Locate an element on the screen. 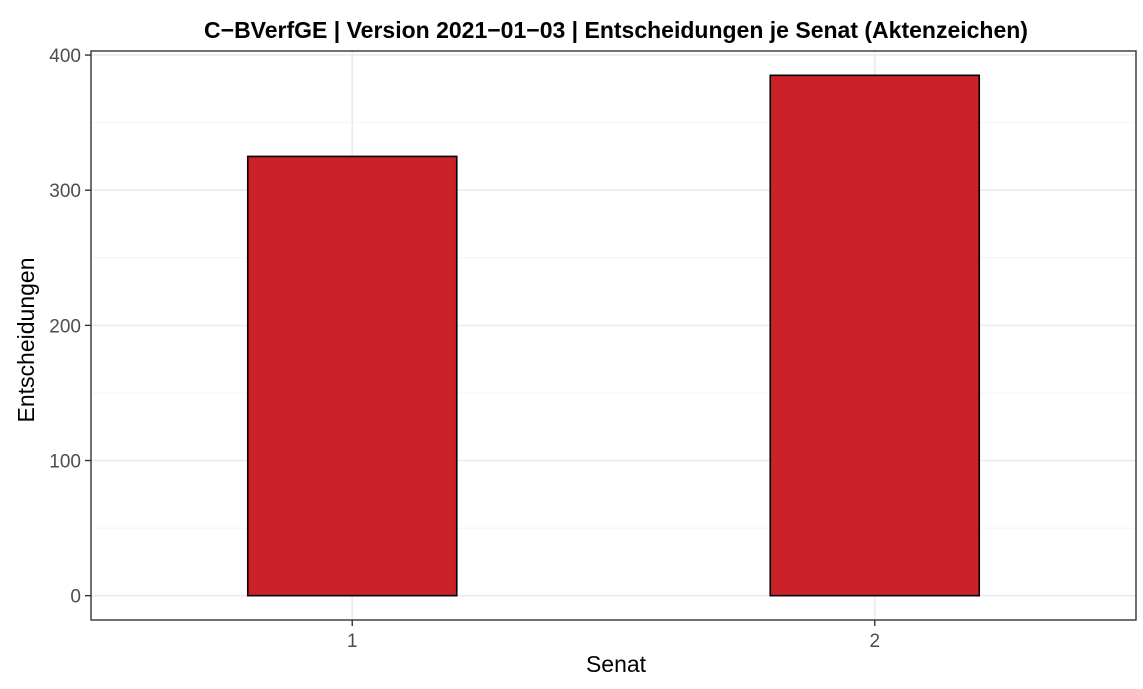  y-tick-label: 300 is located at coordinates (65, 191).